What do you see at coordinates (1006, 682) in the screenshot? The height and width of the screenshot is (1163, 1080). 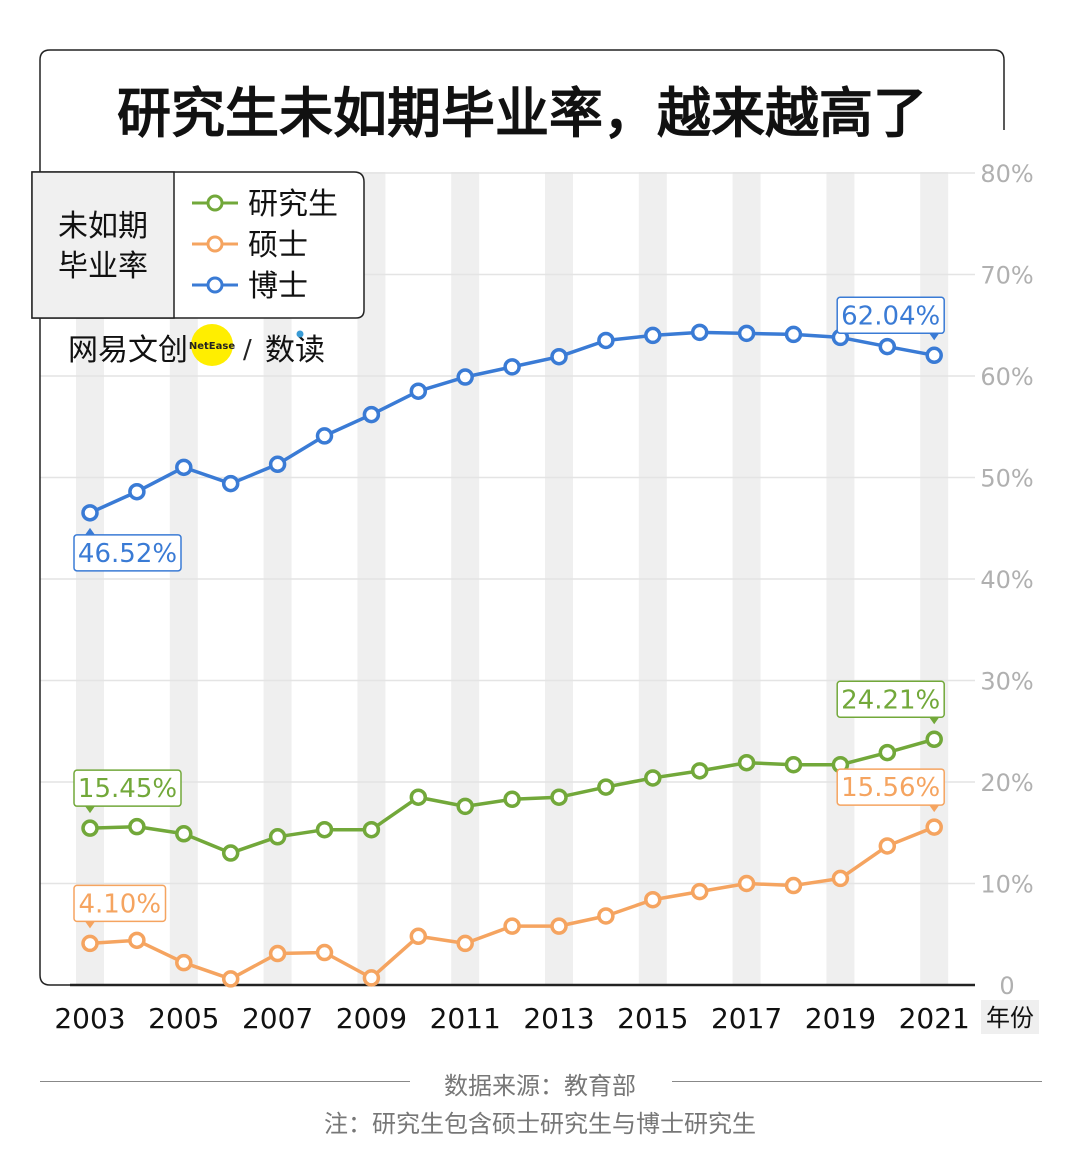 I see `y-tick-label: 30%` at bounding box center [1006, 682].